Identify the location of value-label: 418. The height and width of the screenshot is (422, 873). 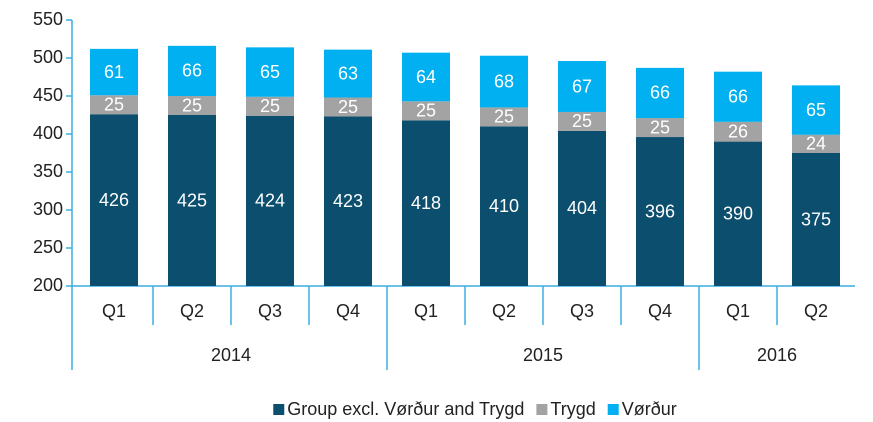
(426, 203).